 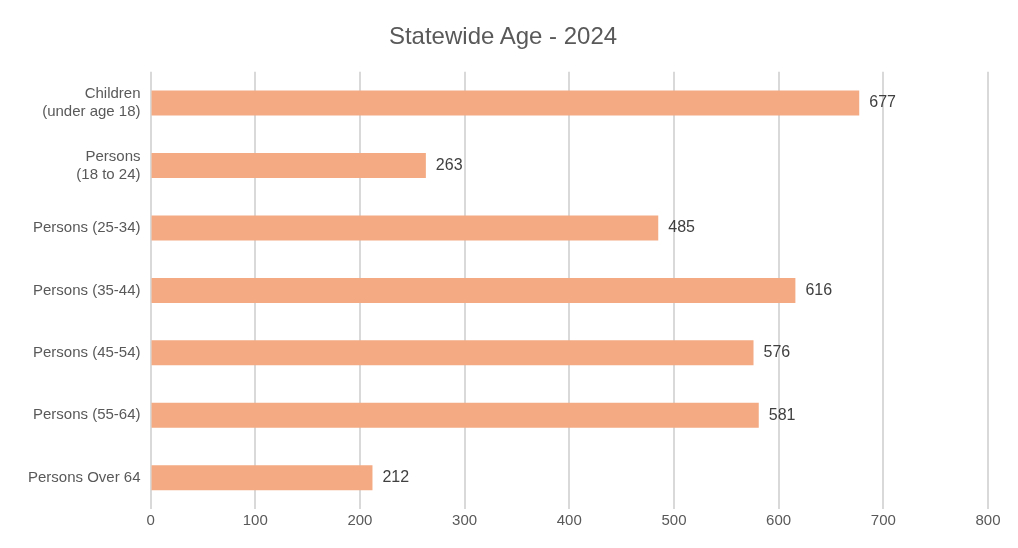 What do you see at coordinates (674, 520) in the screenshot?
I see `x-tick-label: 500` at bounding box center [674, 520].